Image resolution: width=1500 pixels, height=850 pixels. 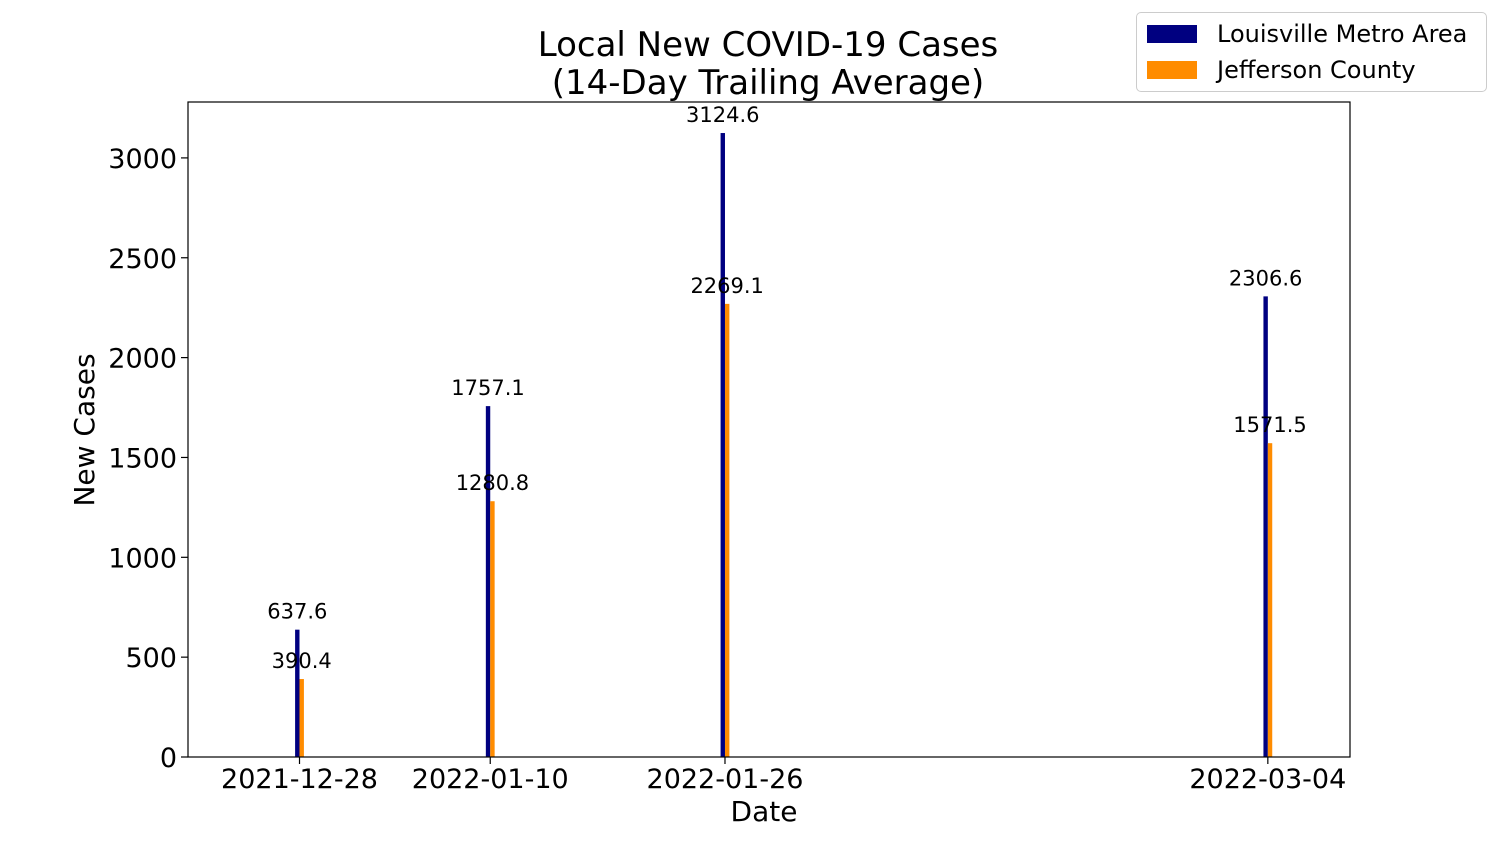 I want to click on x-axis-ticks: 2021-12-28 2022-01-10 2022-01-26 2022-03-04, so click(x=783, y=776).